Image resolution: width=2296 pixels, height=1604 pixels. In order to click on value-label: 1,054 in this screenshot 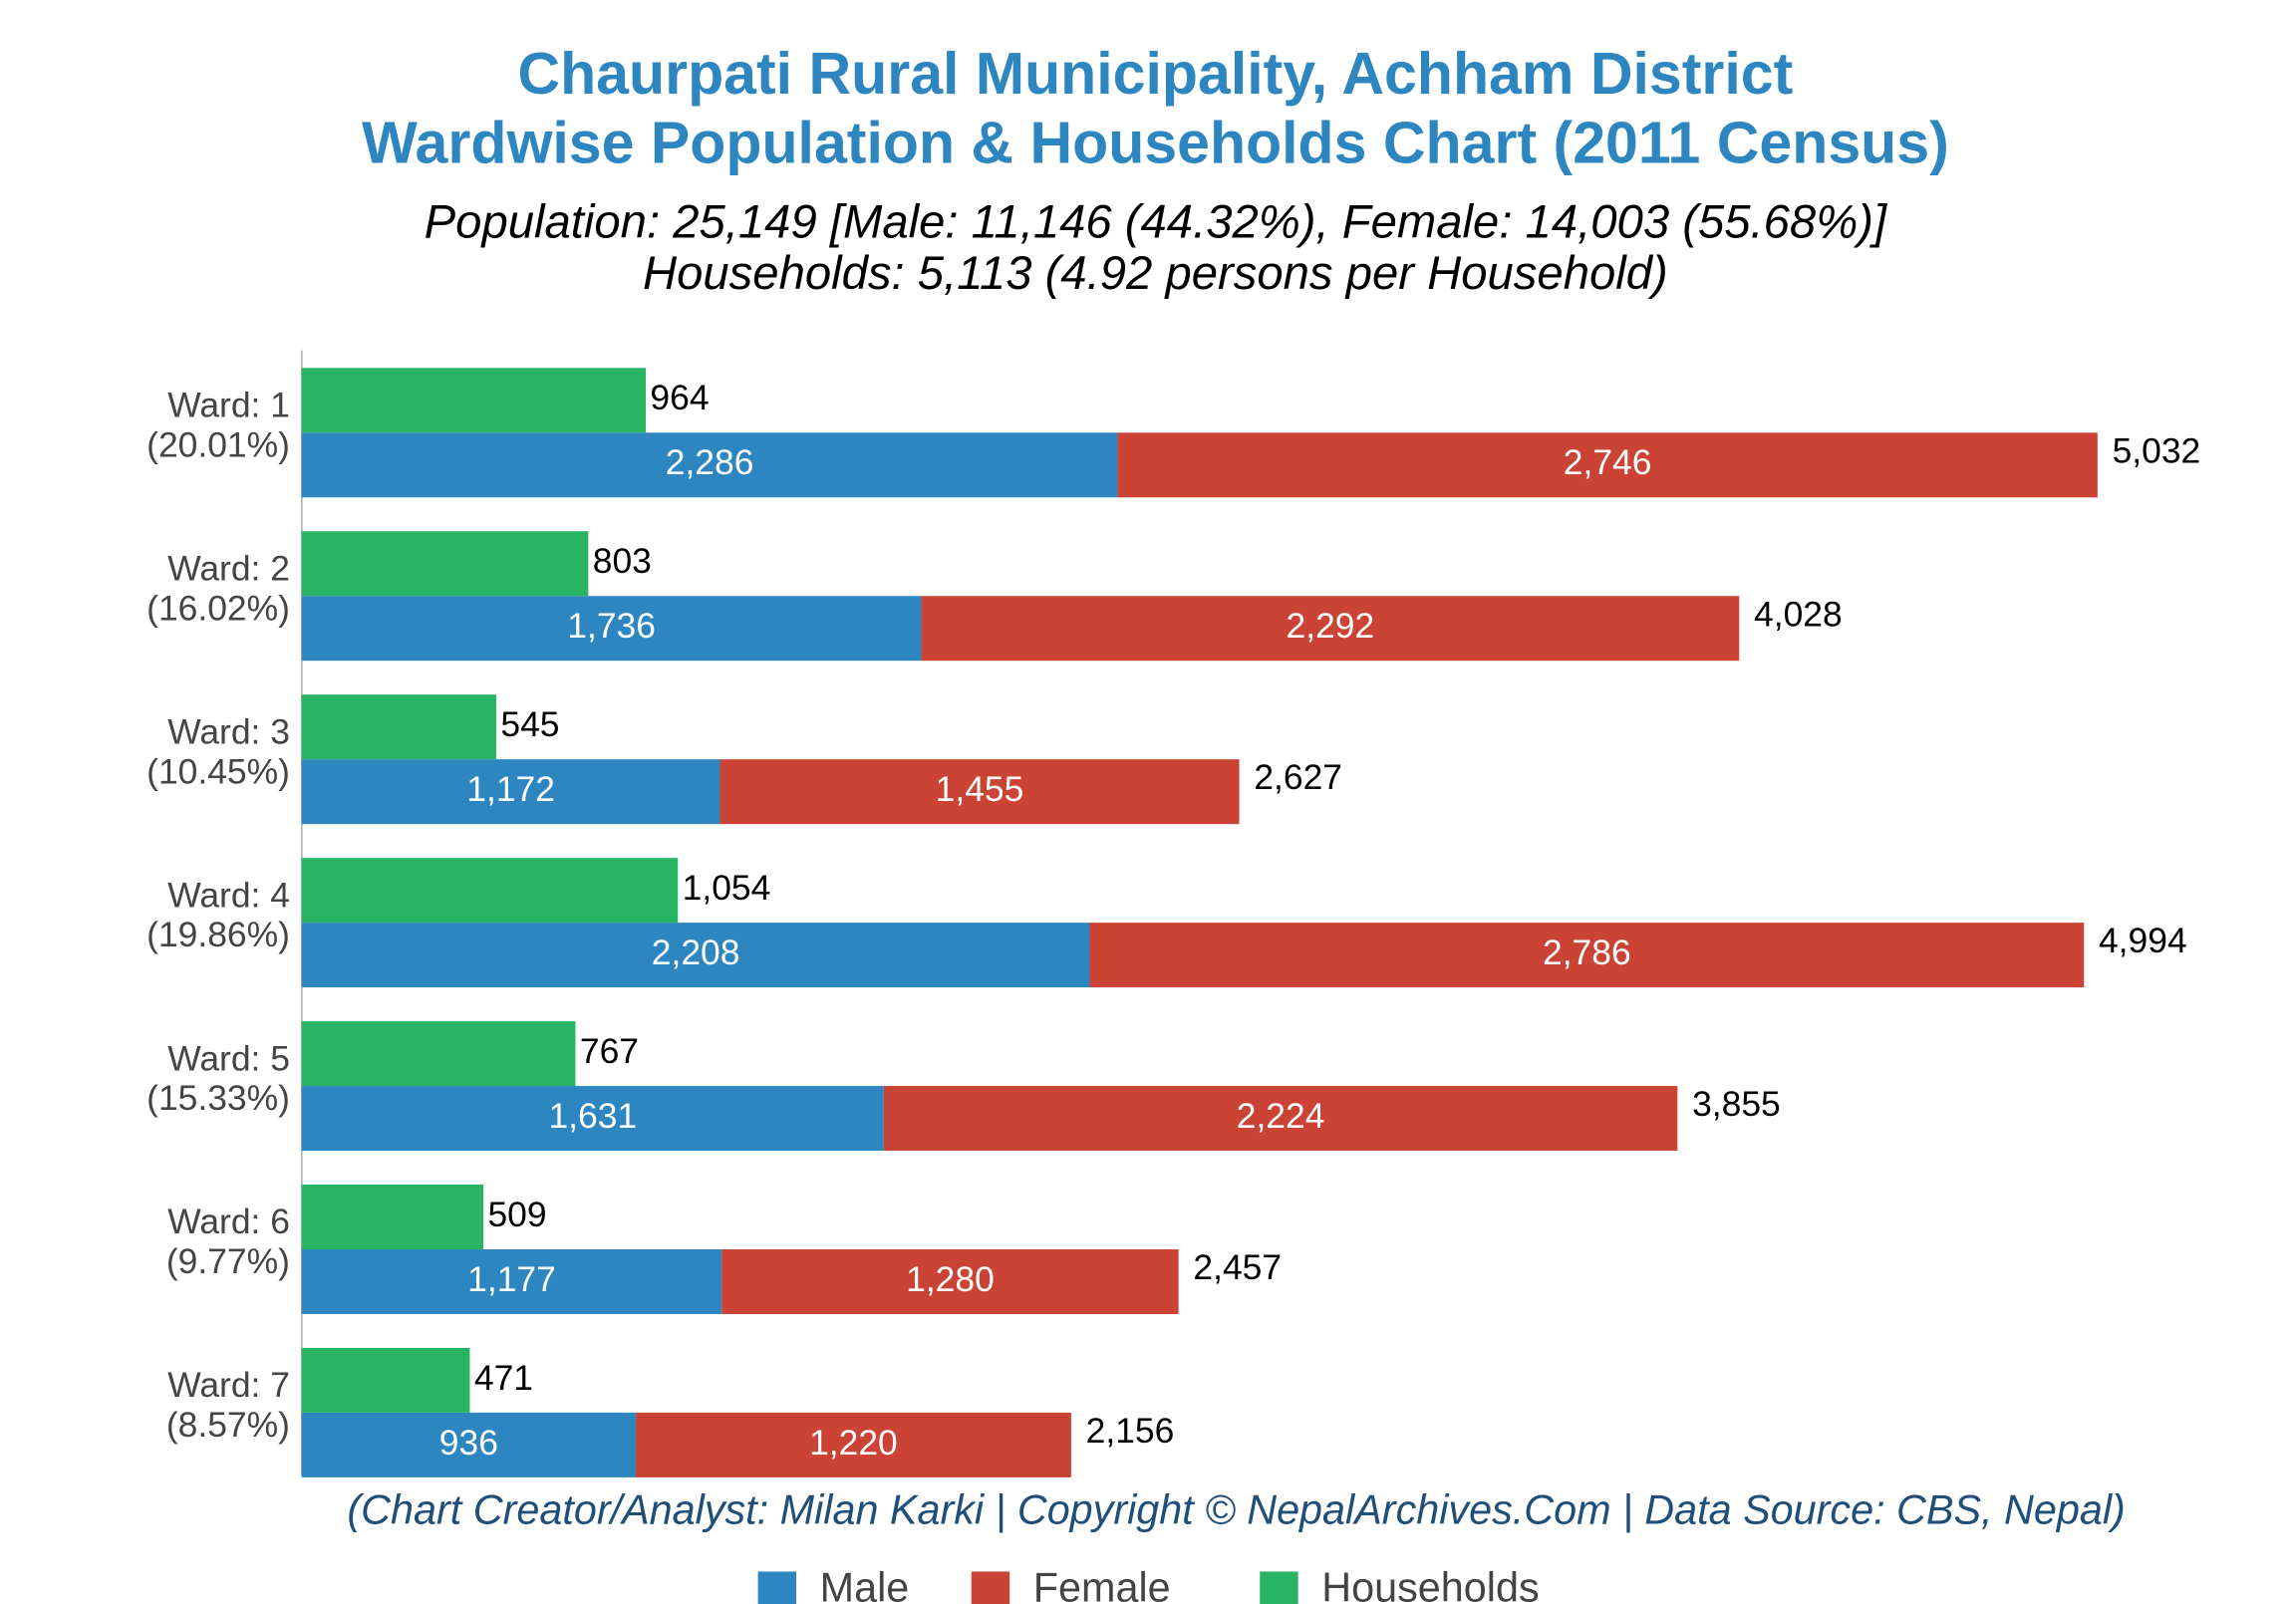, I will do `click(727, 888)`.